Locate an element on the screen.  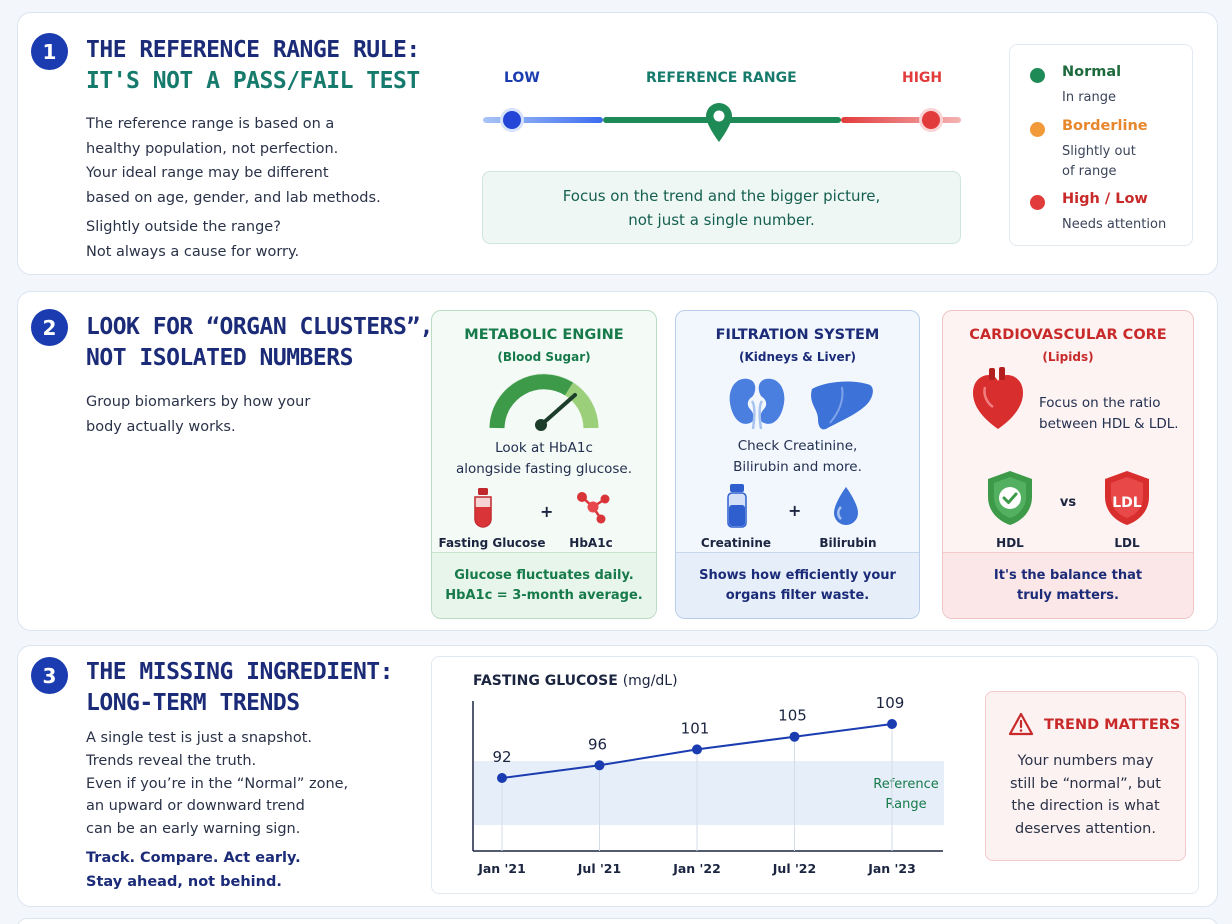
heading-line-2: NOT ISOLATED NUMBERS is located at coordinates (219, 358).